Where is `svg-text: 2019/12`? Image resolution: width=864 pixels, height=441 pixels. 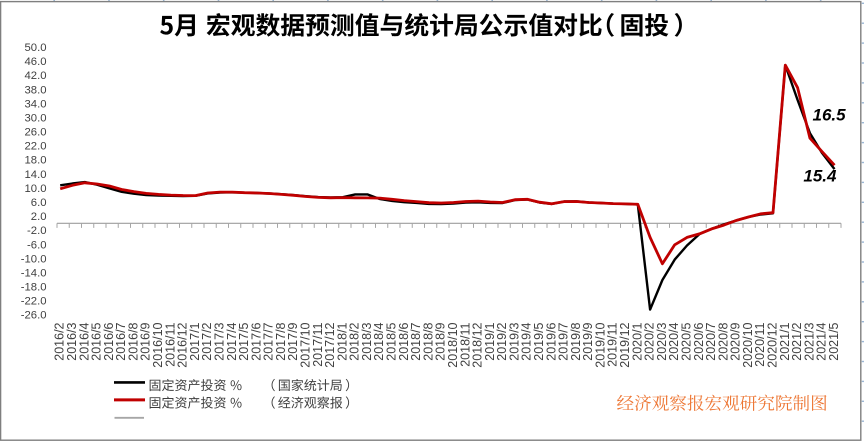 svg-text: 2019/12 is located at coordinates (625, 344).